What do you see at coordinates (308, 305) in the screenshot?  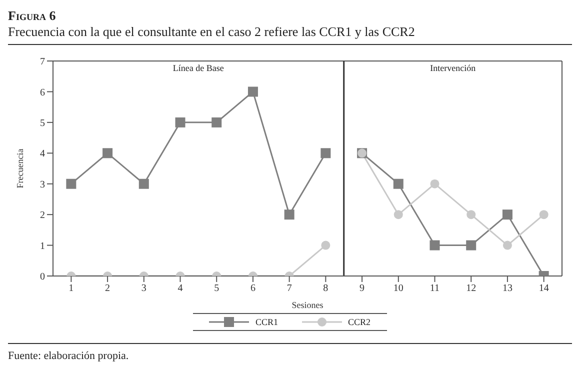 I see `x-axis-title: Sesiones` at bounding box center [308, 305].